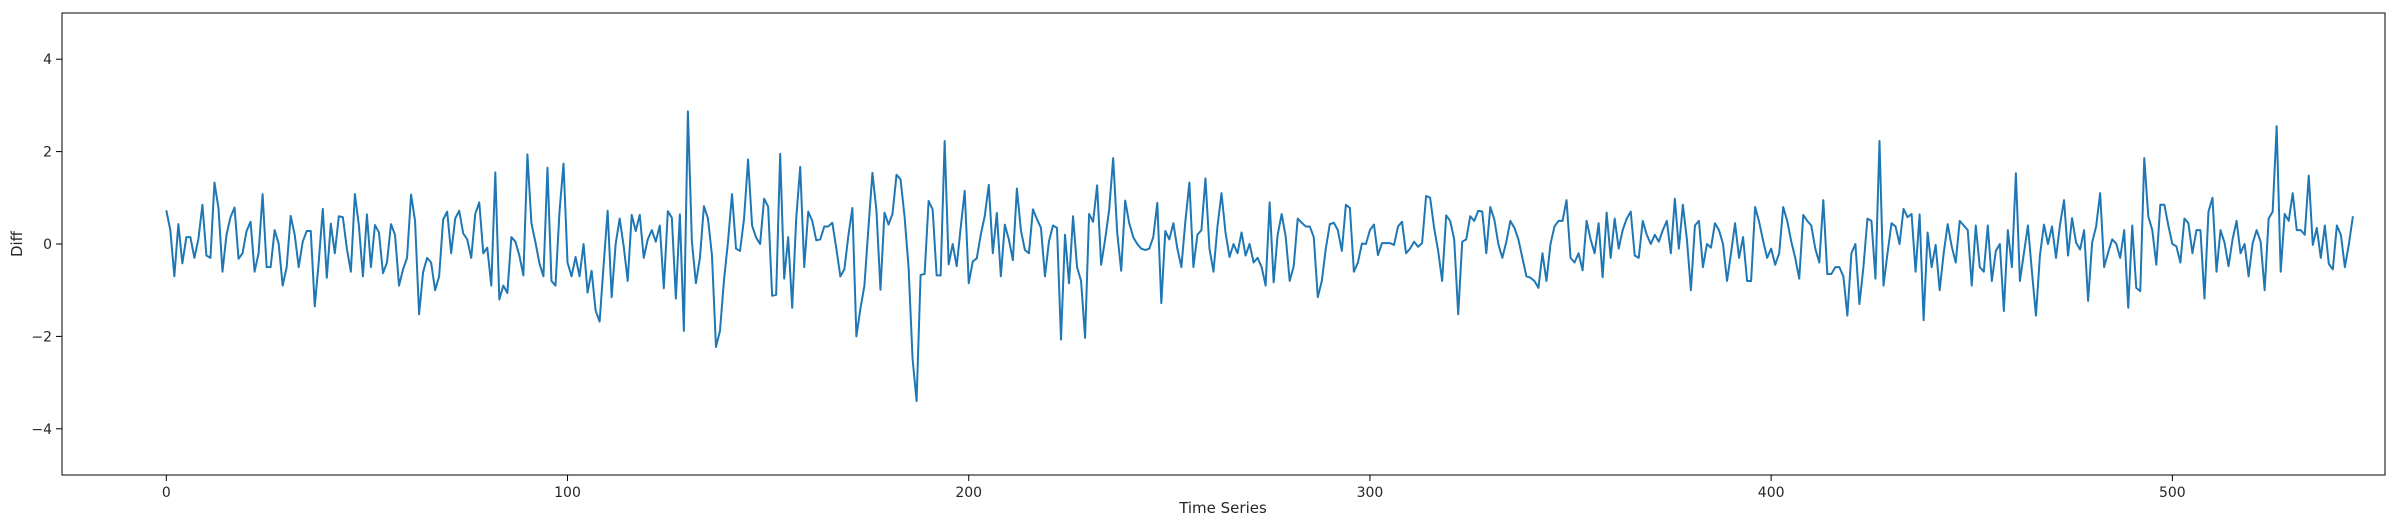 The image size is (2398, 528). I want to click on y-axis-label: Diff, so click(17, 243).